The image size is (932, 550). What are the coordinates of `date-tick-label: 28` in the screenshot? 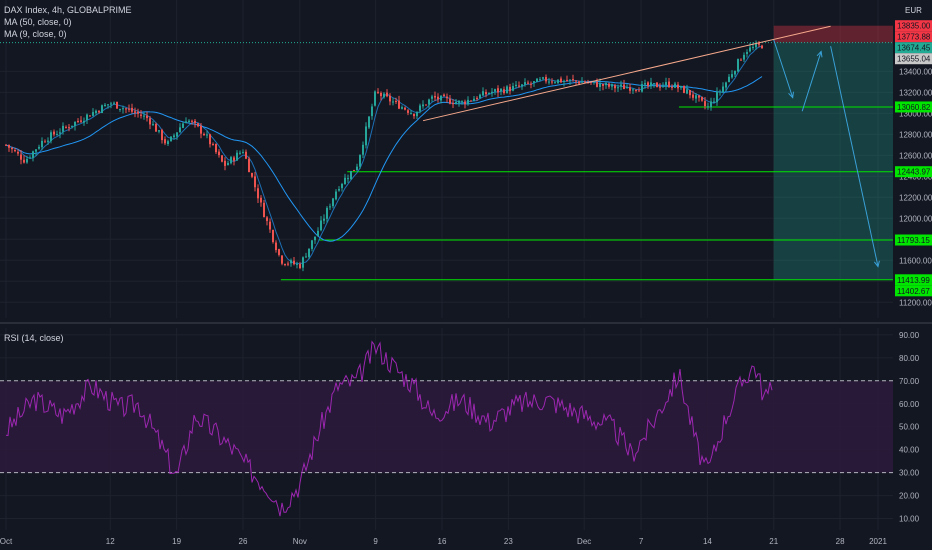 It's located at (840, 541).